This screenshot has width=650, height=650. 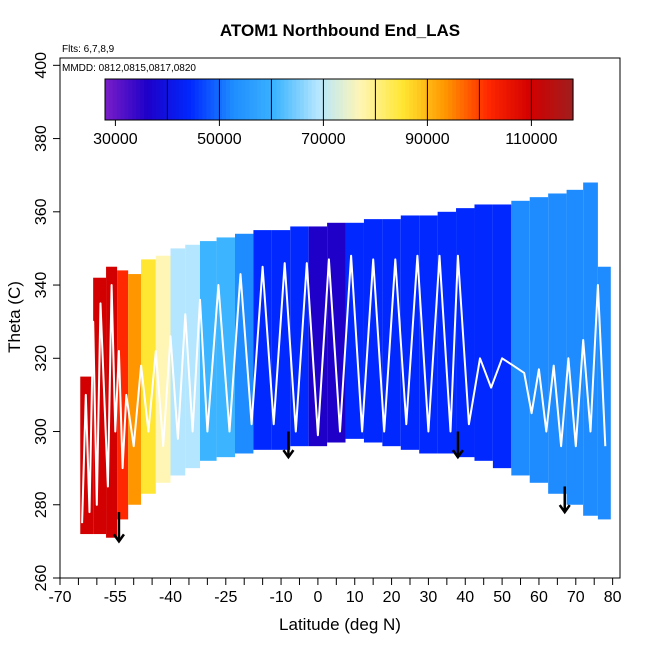 I want to click on chart-title: ATOM1 Northbound End_LAS, so click(x=340, y=30).